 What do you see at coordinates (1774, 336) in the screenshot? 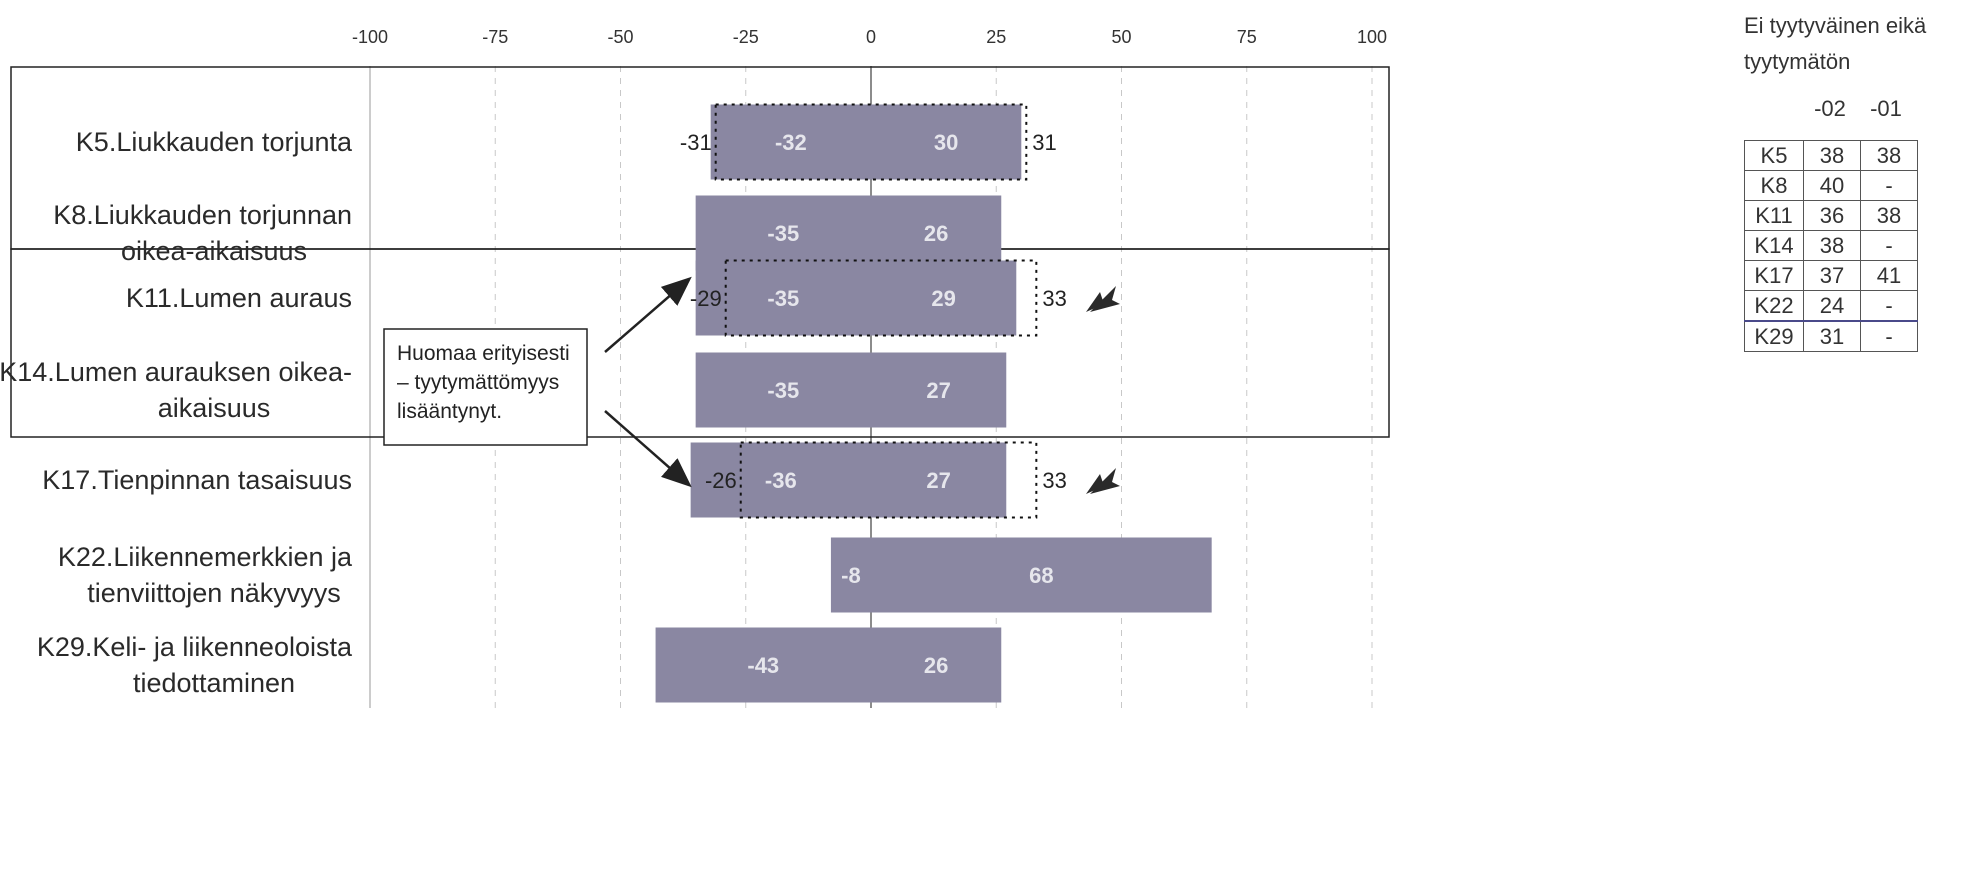
I see `side-table-key: K29` at bounding box center [1774, 336].